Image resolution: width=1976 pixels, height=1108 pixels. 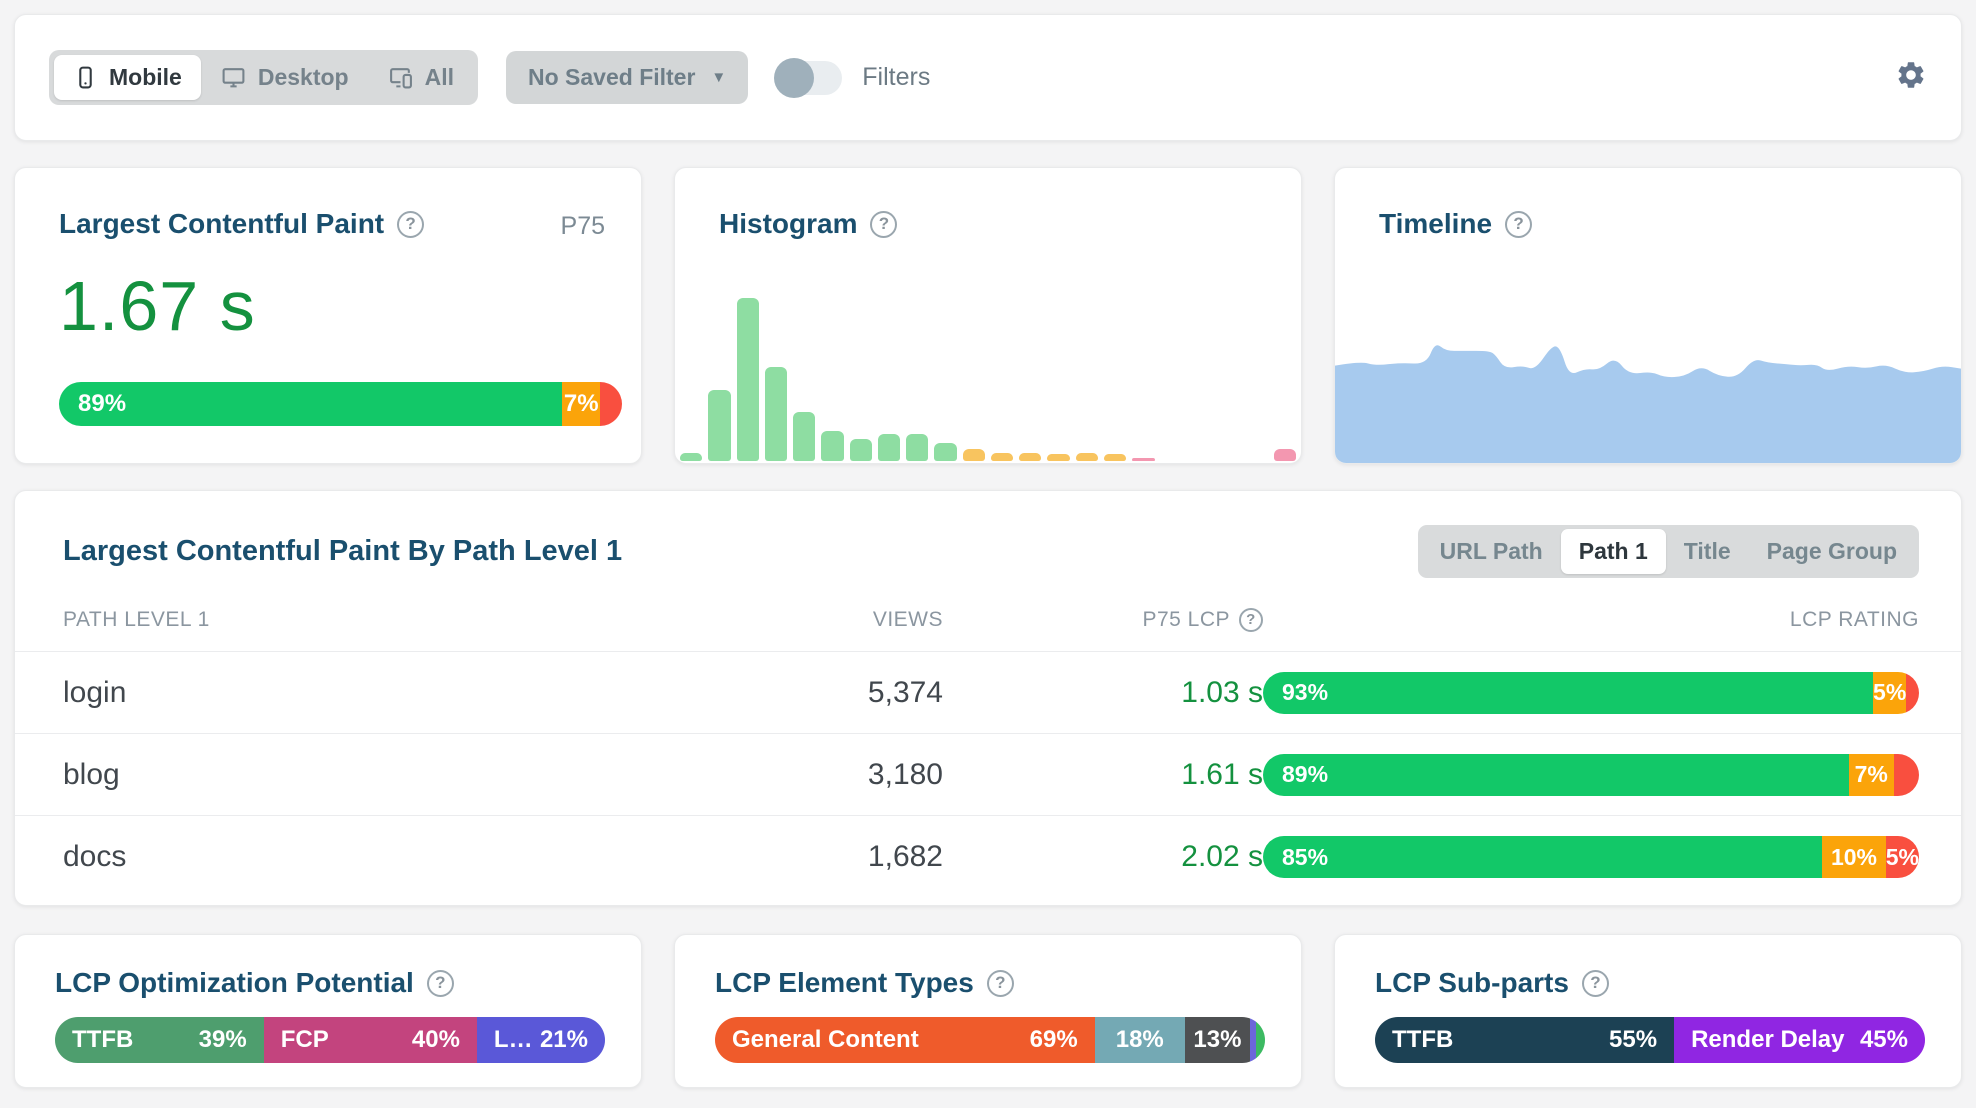 What do you see at coordinates (988, 377) in the screenshot?
I see `histogram-chart` at bounding box center [988, 377].